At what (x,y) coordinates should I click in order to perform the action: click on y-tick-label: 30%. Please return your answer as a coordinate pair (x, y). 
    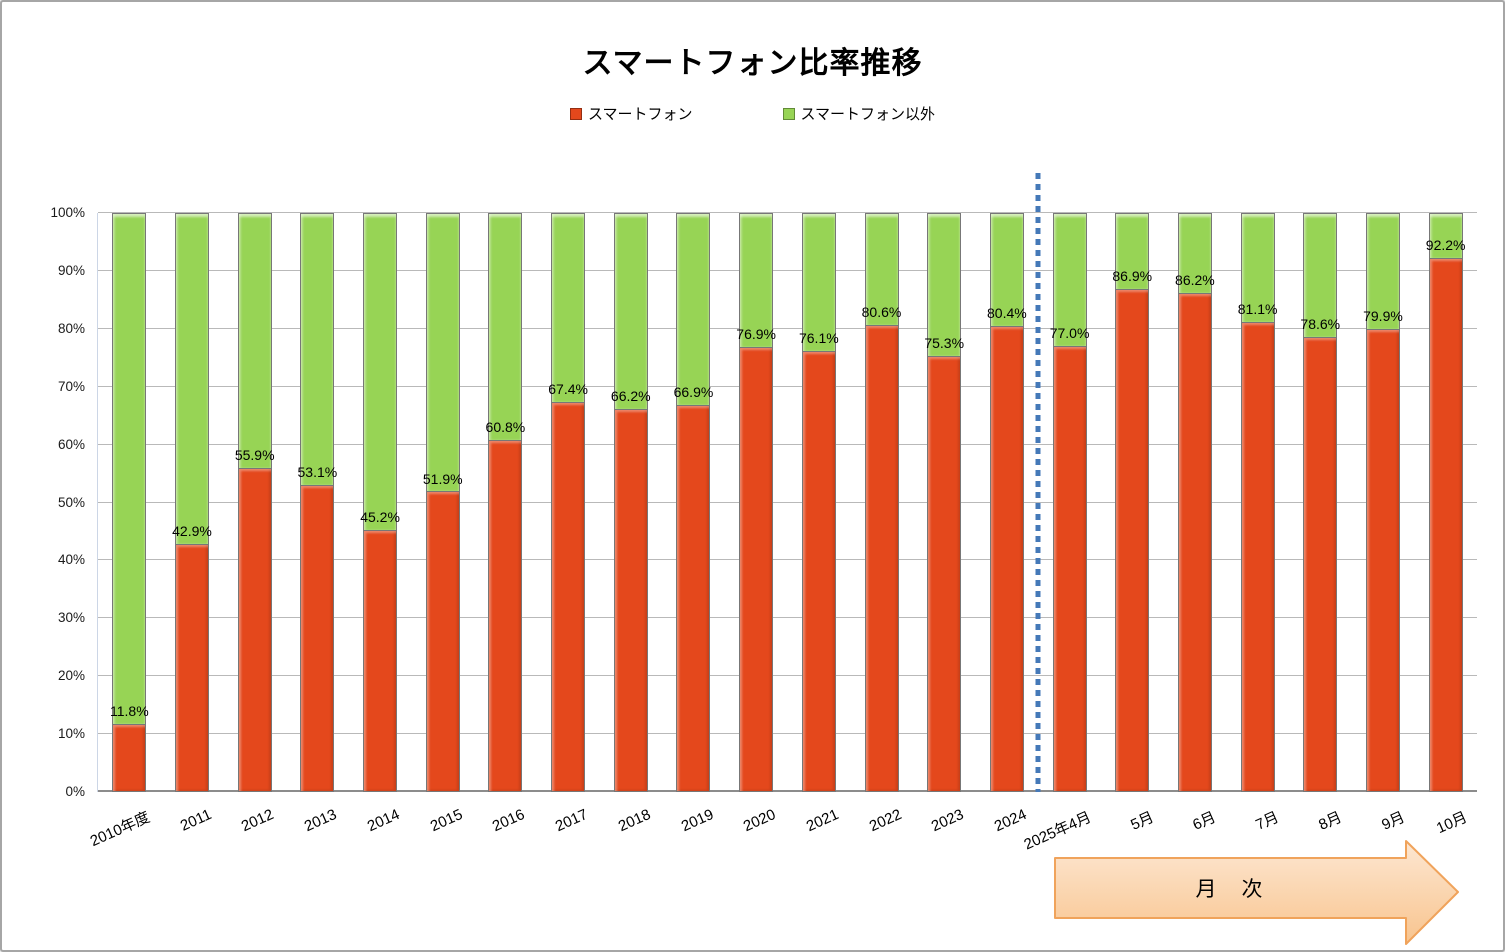
    Looking at the image, I should click on (71, 618).